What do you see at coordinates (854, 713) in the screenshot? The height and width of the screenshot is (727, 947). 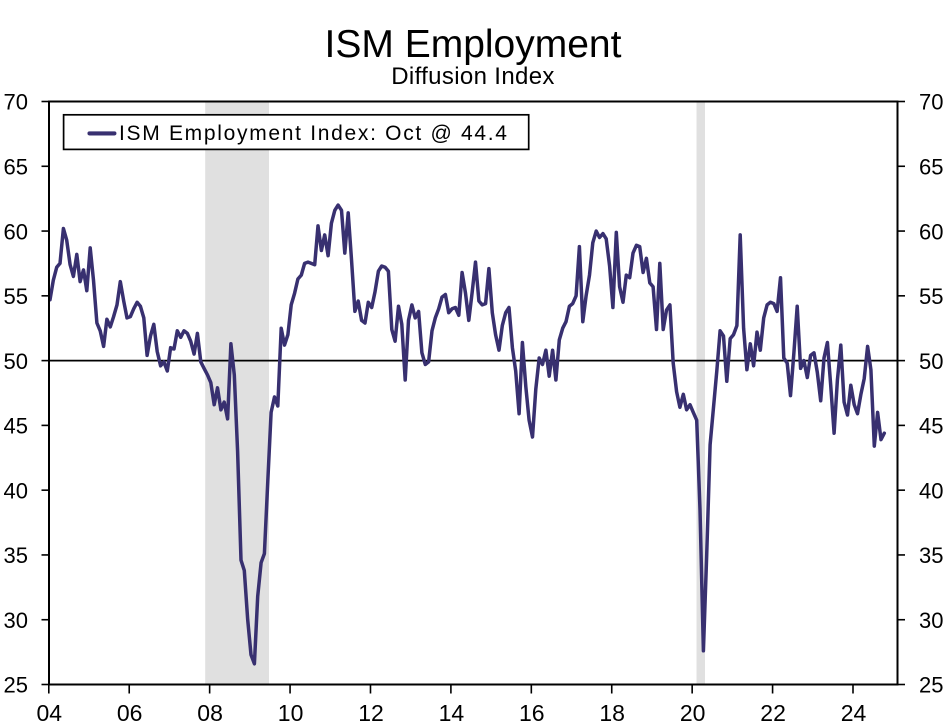 I see `svg-text: 24` at bounding box center [854, 713].